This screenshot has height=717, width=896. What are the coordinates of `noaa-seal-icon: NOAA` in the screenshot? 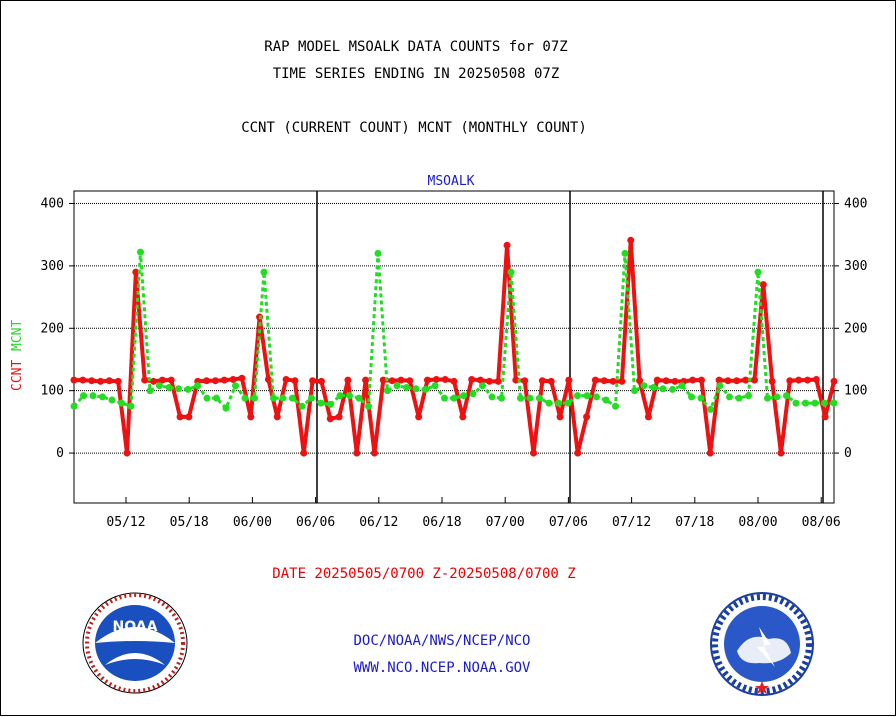 It's located at (135, 643).